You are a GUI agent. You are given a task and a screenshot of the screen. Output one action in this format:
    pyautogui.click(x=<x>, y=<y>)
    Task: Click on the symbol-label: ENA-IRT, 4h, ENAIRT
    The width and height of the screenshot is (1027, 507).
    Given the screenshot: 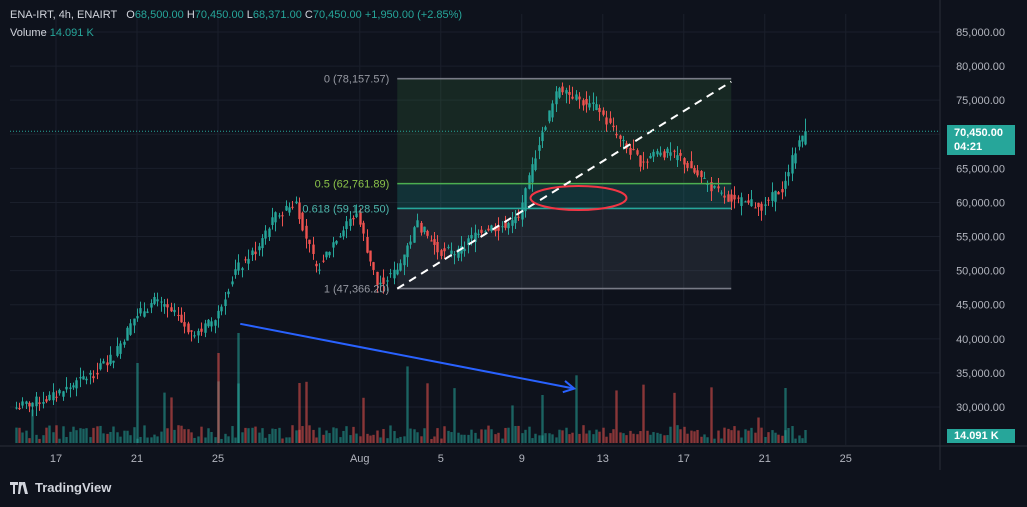 What is the action you would take?
    pyautogui.click(x=64, y=15)
    